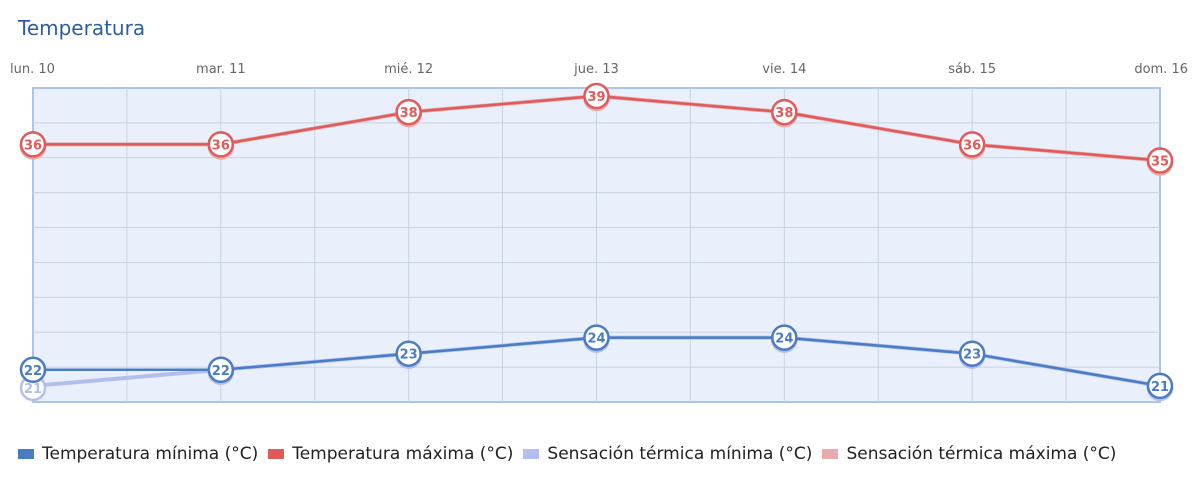  I want to click on x-tick-label: jue. 13, so click(596, 69).